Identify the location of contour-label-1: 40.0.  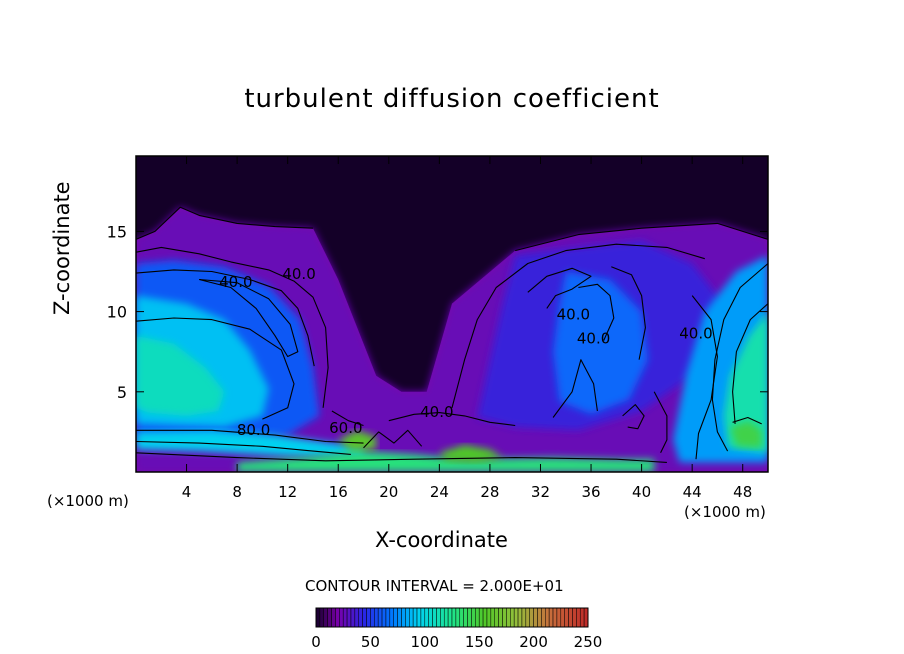
(235, 282).